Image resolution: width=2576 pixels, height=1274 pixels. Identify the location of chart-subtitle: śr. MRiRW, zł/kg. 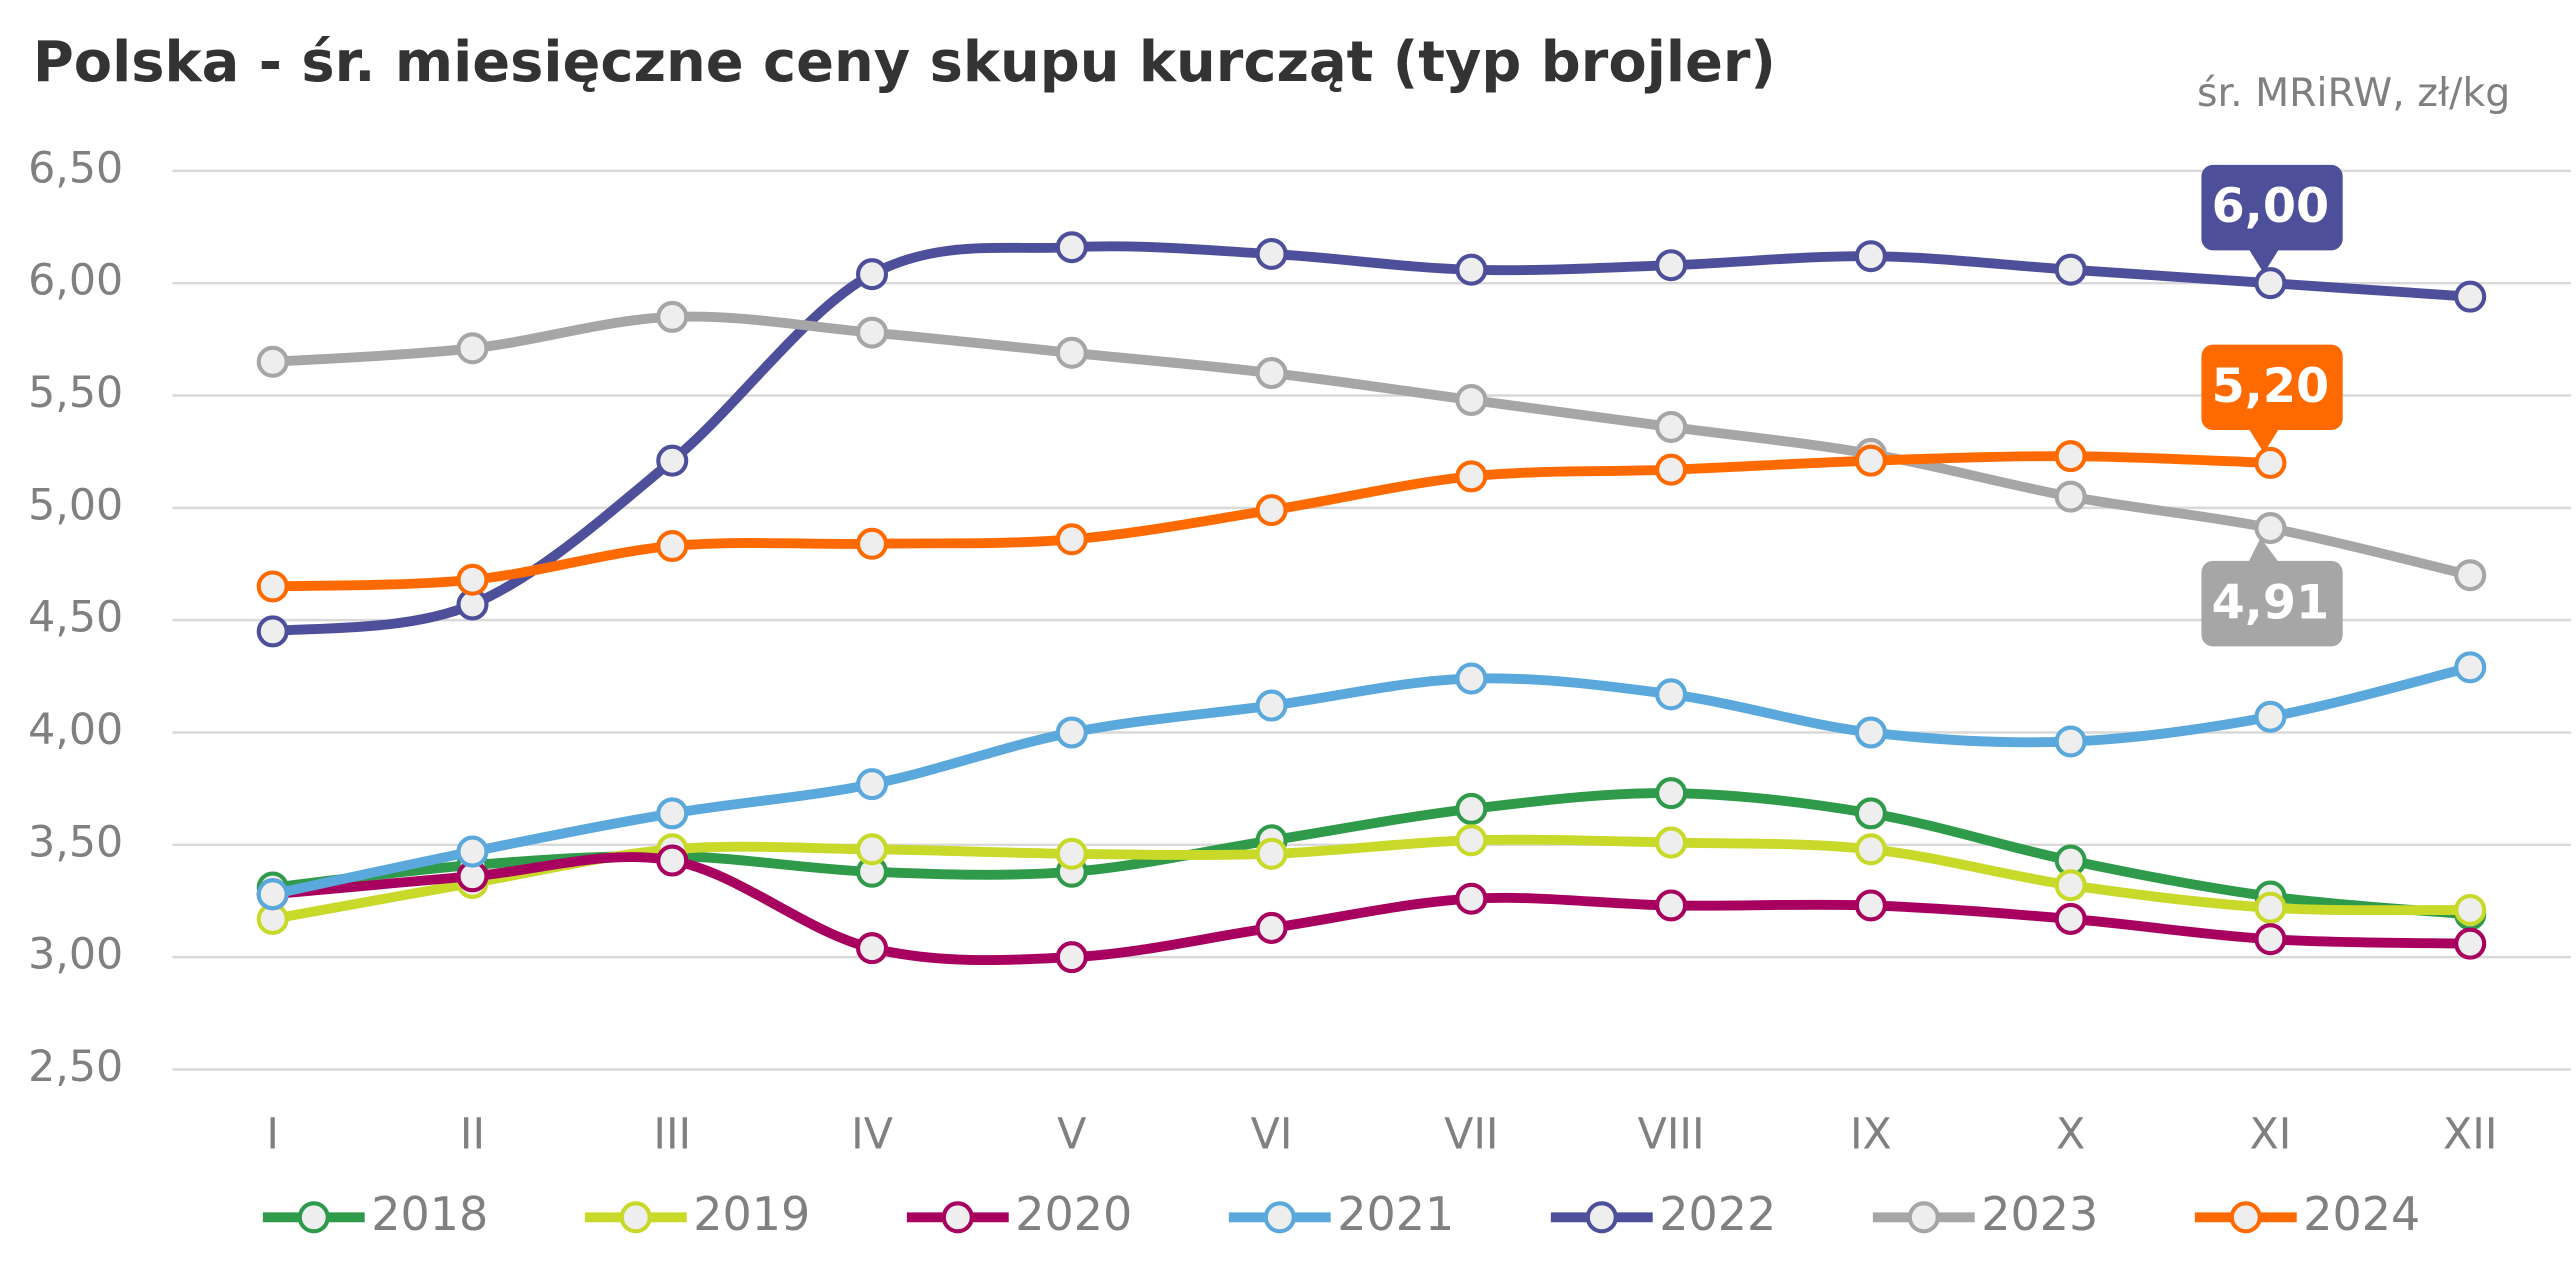
(2353, 93).